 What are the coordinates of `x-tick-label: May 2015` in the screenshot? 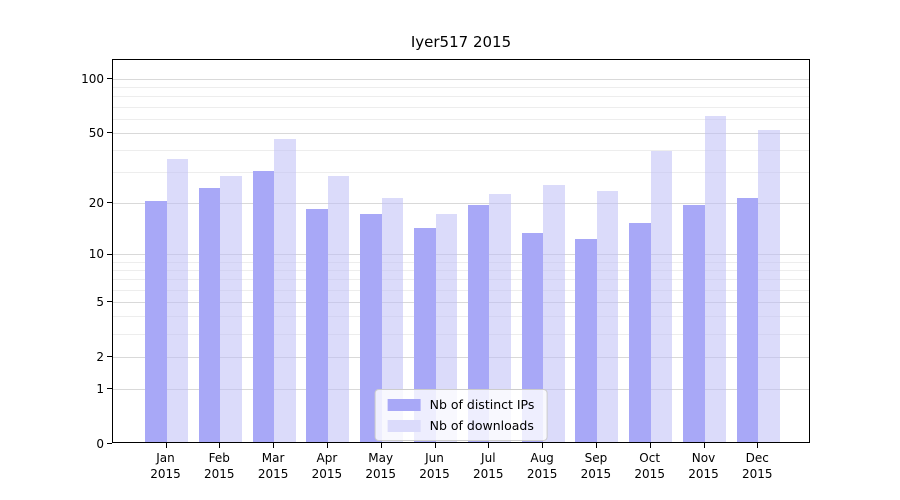 It's located at (380, 466).